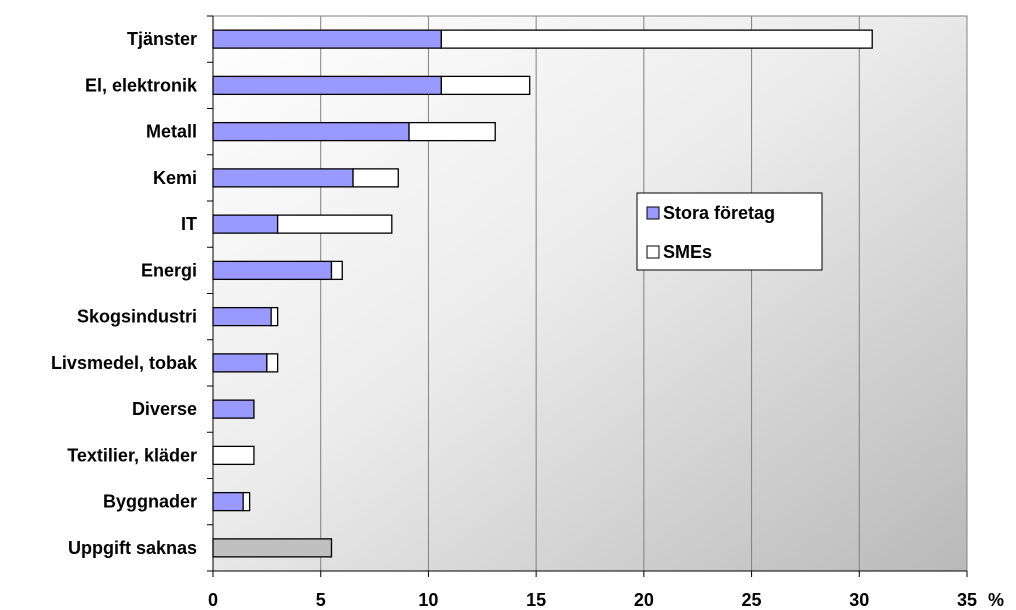  I want to click on bar-textilier-klader-smes, so click(233, 455).